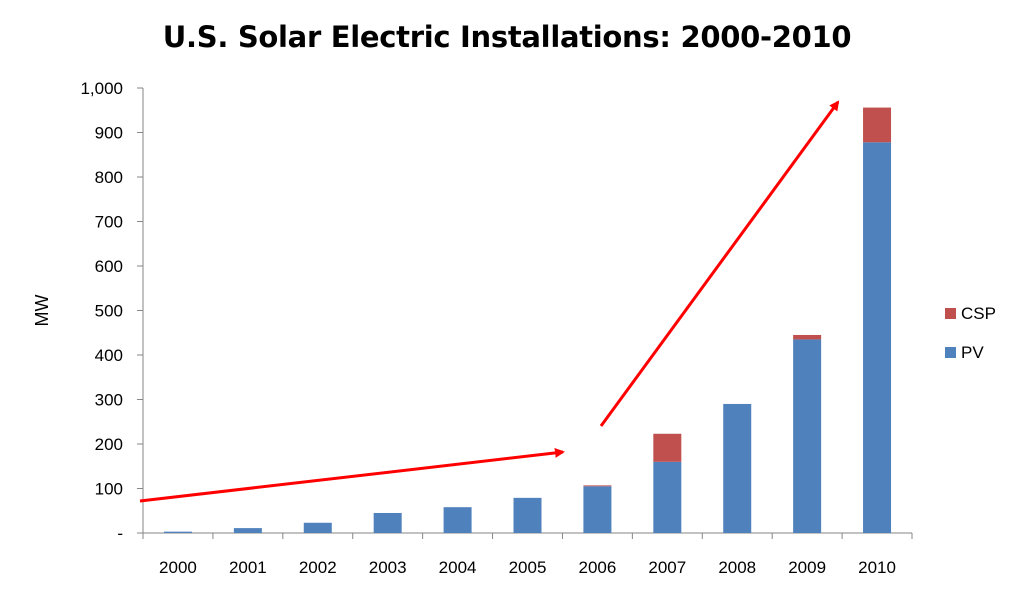 The image size is (1014, 602). Describe the element at coordinates (109, 177) in the screenshot. I see `y-tick-label: 800` at that location.